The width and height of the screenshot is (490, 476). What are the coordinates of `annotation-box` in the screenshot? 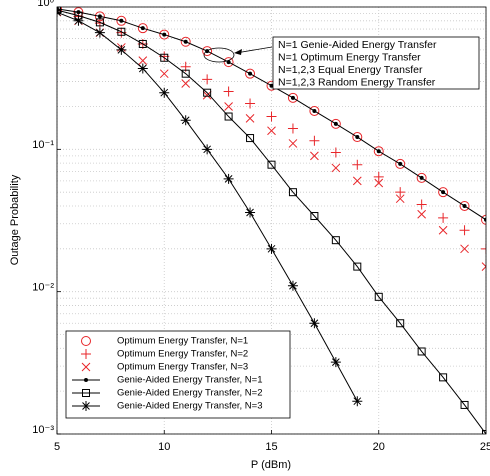 It's located at (376, 63).